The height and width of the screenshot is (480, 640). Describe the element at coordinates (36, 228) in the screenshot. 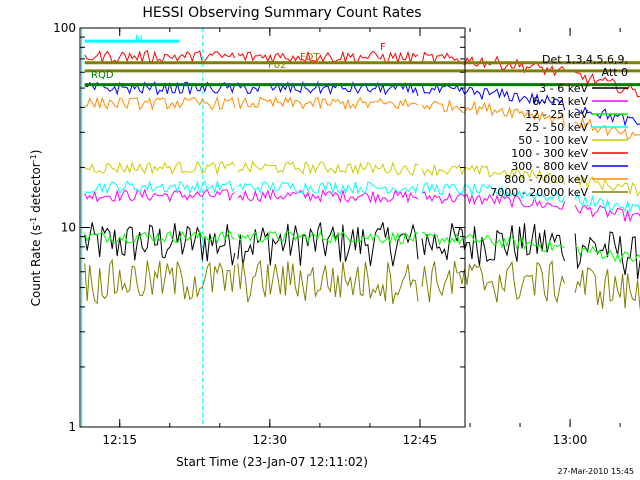

I see `y-axis-label: Count Rate (s-1 detector-1)` at that location.